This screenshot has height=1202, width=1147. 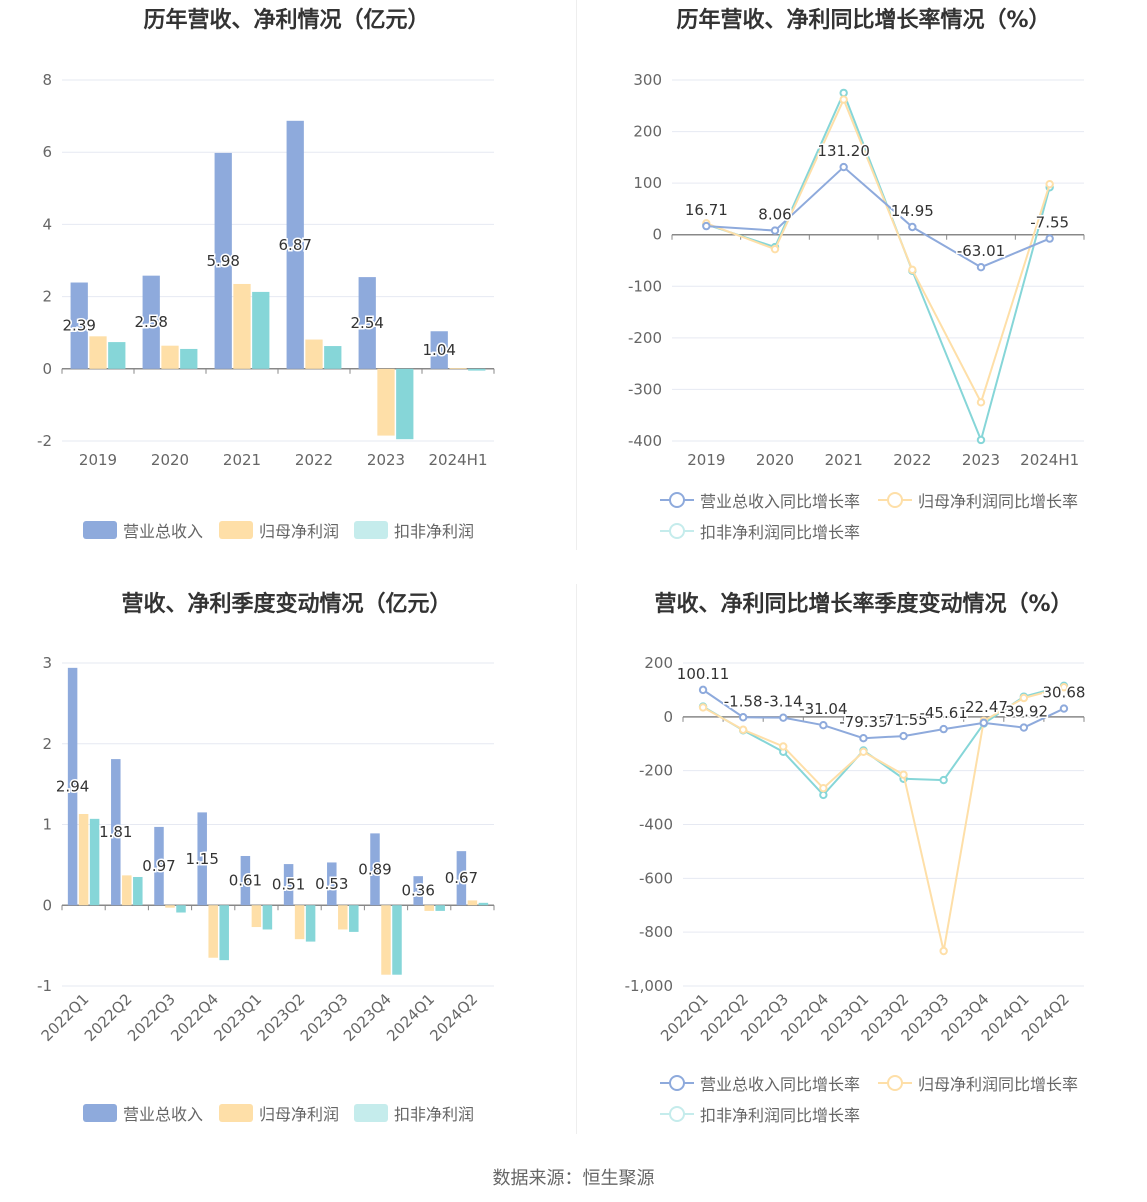 What do you see at coordinates (461, 878) in the screenshot?
I see `data-label: 0.67` at bounding box center [461, 878].